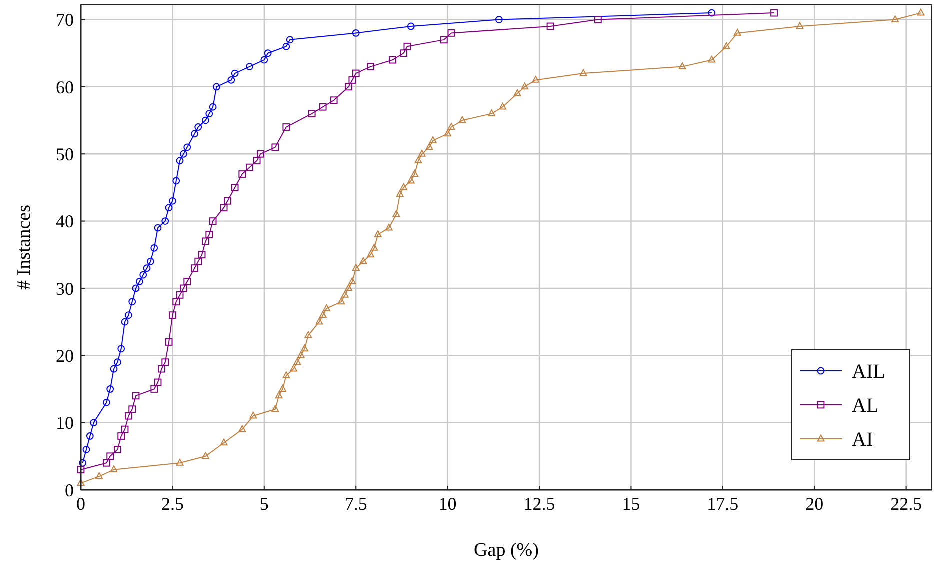 The height and width of the screenshot is (565, 934). What do you see at coordinates (506, 550) in the screenshot?
I see `x-axis-title: Gap (%)` at bounding box center [506, 550].